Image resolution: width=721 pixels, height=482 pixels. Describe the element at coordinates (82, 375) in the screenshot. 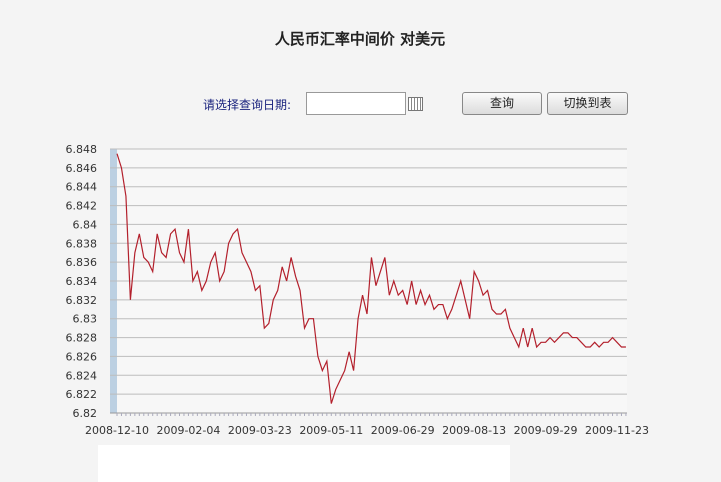

I see `y-tick-label: 6.824` at that location.